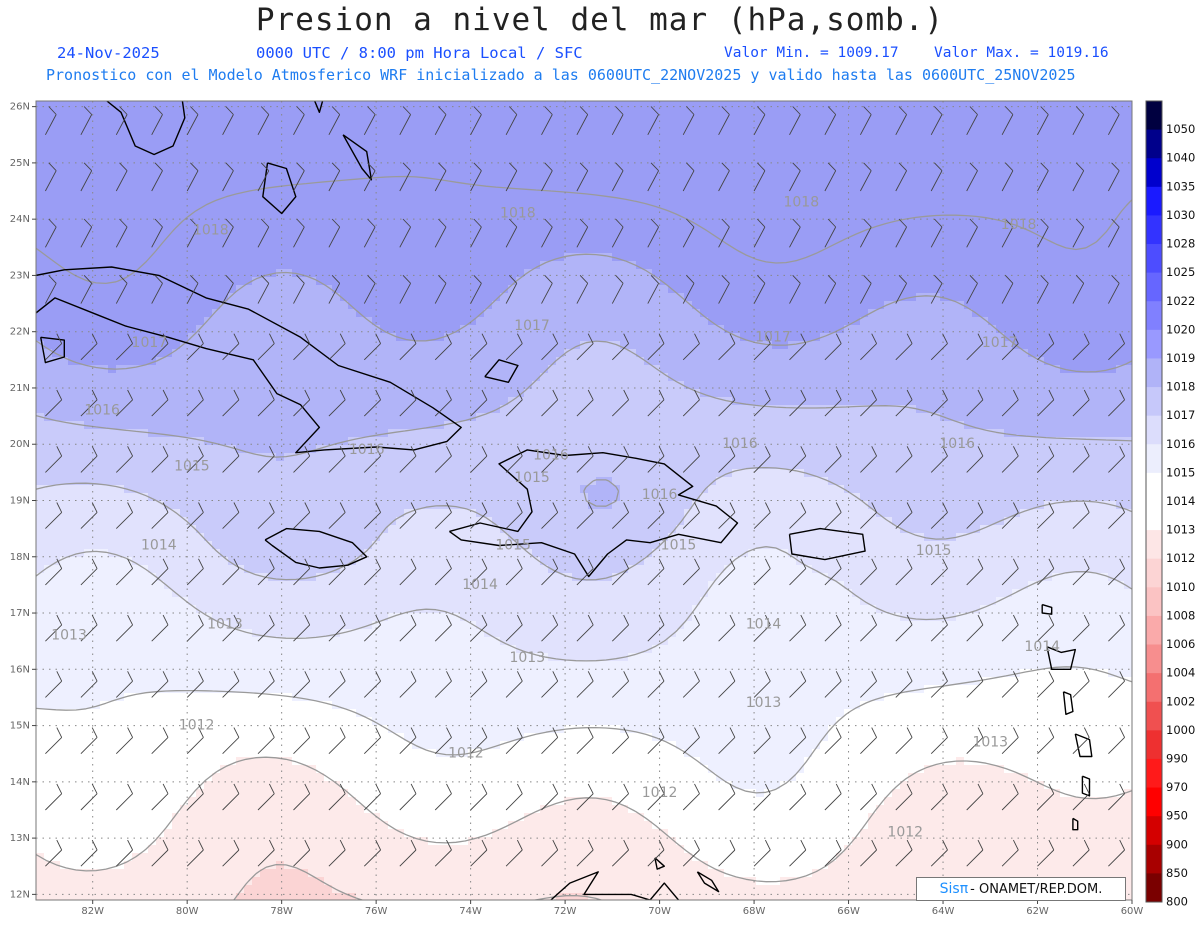 This screenshot has height=927, width=1200. I want to click on colorbar-label: 1040, so click(1180, 158).